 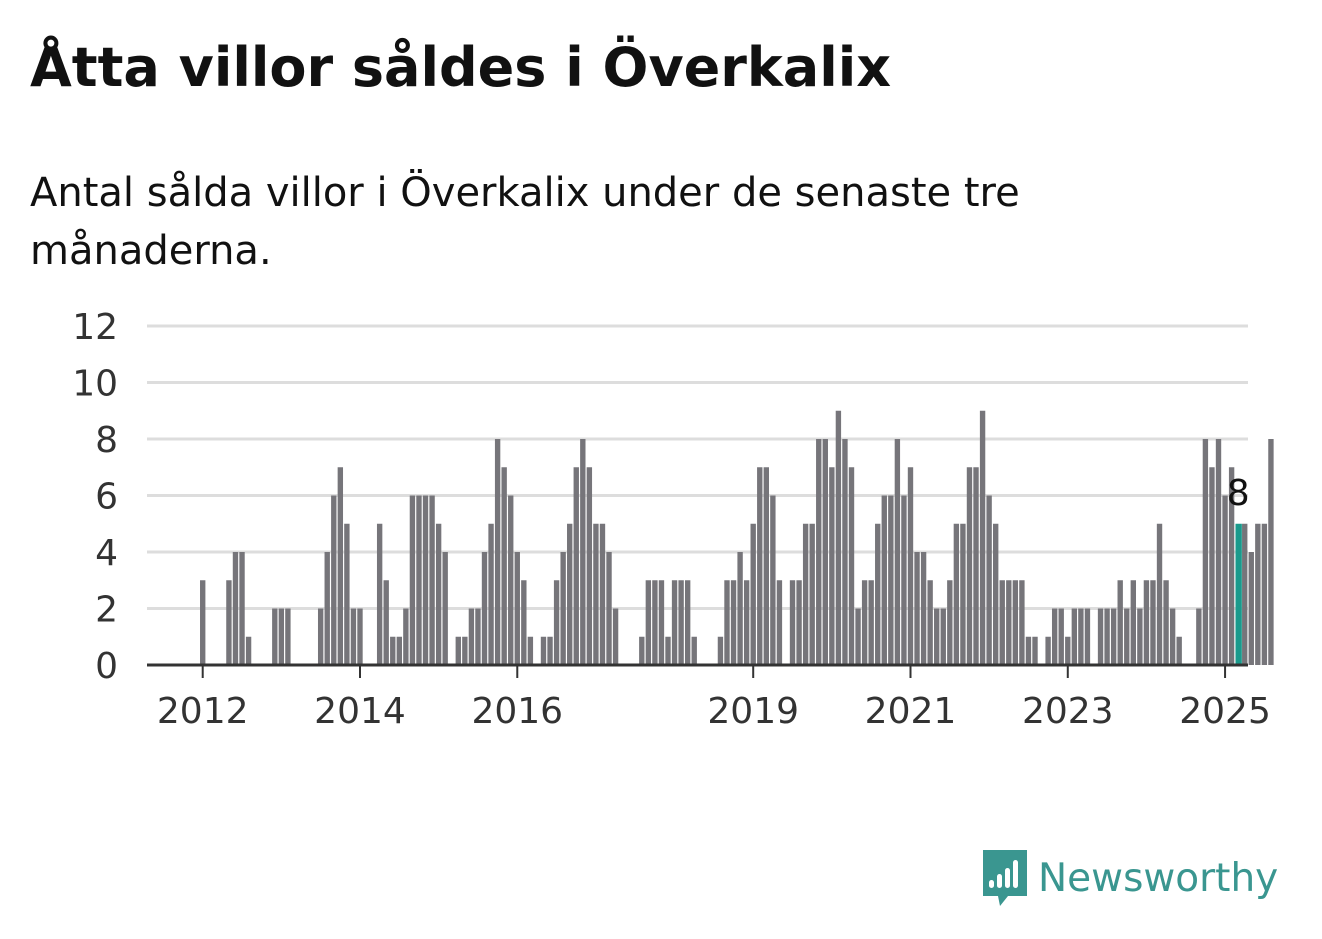 What do you see at coordinates (106, 553) in the screenshot?
I see `y-tick-label: 4` at bounding box center [106, 553].